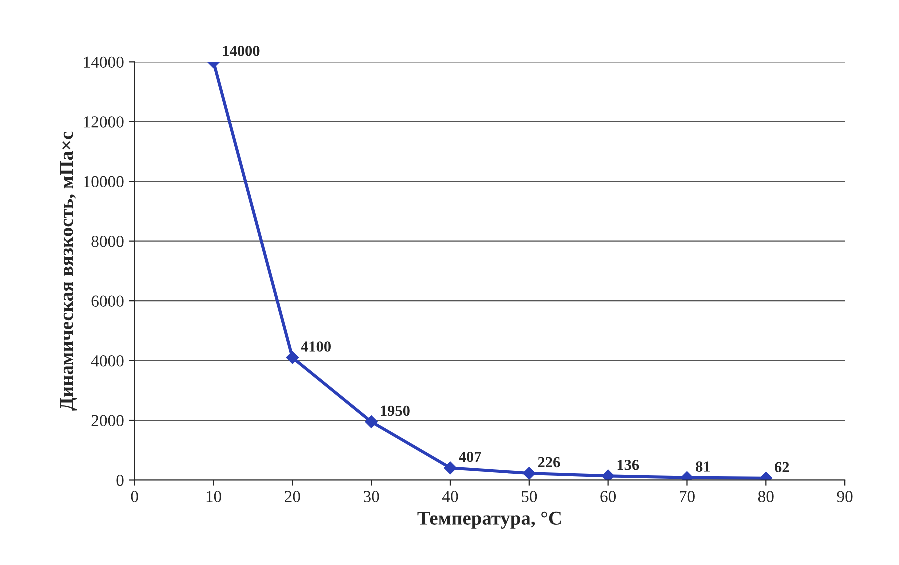 Image resolution: width=899 pixels, height=565 pixels. I want to click on y-tick-label: 2000, so click(108, 420).